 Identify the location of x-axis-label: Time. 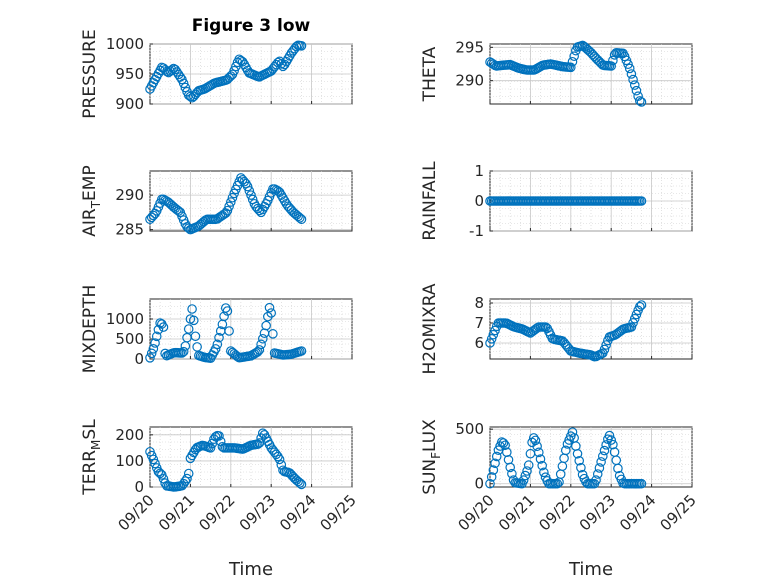
(590, 569).